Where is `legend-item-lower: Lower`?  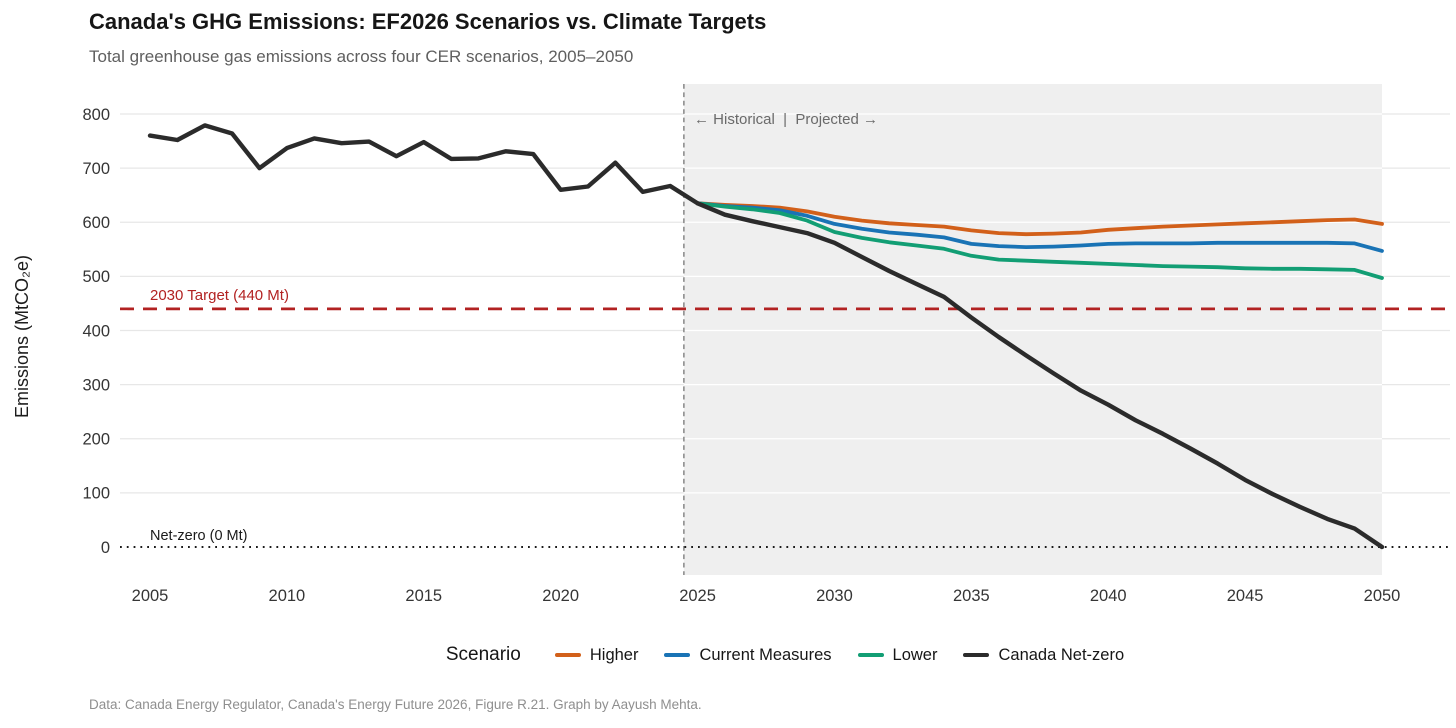
legend-item-lower: Lower is located at coordinates (897, 655).